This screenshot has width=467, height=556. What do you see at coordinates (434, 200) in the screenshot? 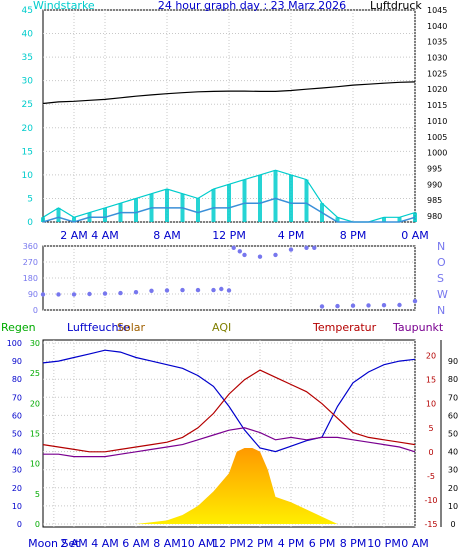
I see `pressure-tick-label: 985` at bounding box center [434, 200].